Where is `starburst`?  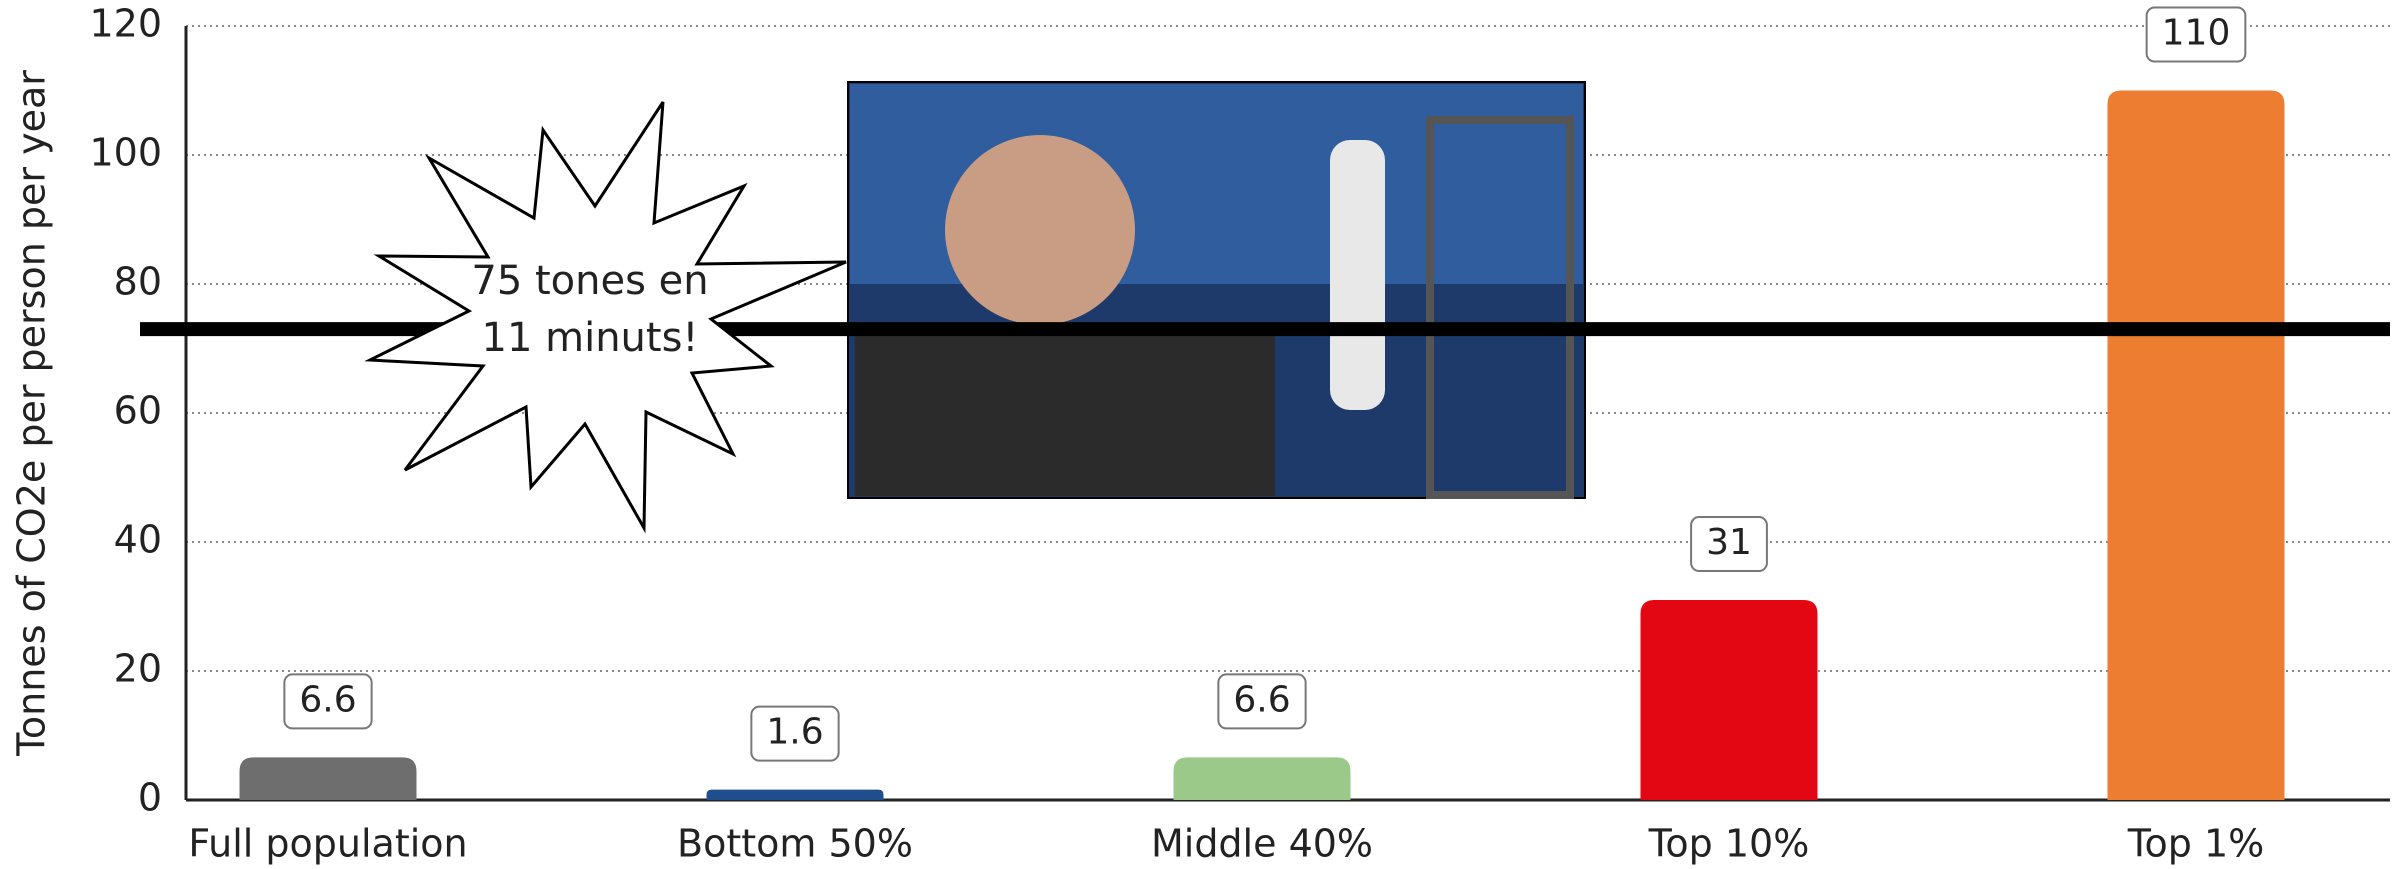 starburst is located at coordinates (605, 317).